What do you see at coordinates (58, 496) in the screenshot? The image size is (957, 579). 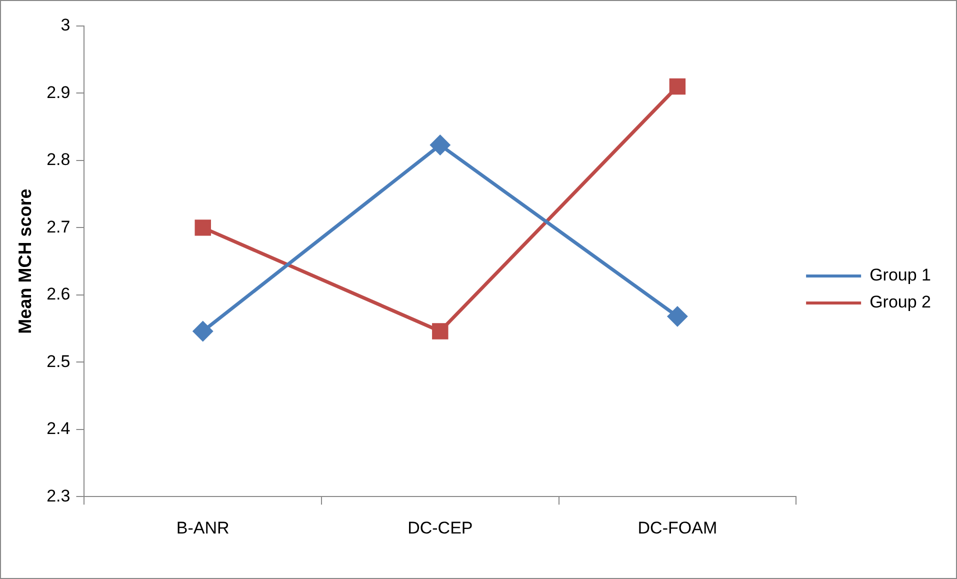 I see `y-tick-label: 2.3` at bounding box center [58, 496].